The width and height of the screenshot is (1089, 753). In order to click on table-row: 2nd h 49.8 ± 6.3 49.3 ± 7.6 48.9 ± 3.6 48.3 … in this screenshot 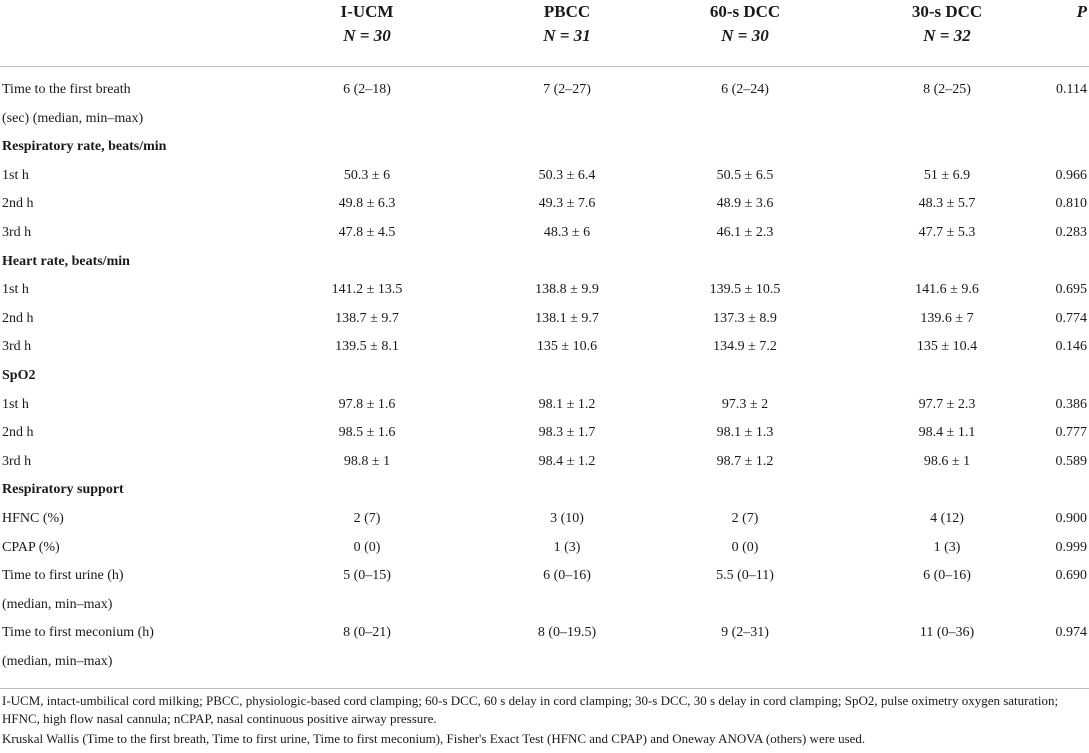, I will do `click(544, 204)`.